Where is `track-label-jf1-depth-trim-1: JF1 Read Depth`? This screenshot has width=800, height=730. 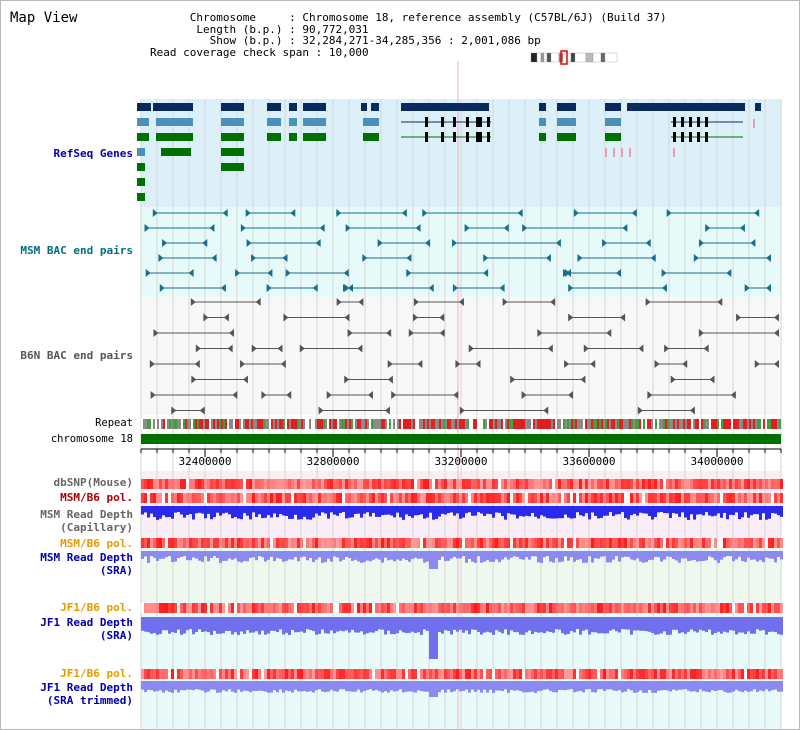
track-label-jf1-depth-trim-1: JF1 Read Depth is located at coordinates (86, 687).